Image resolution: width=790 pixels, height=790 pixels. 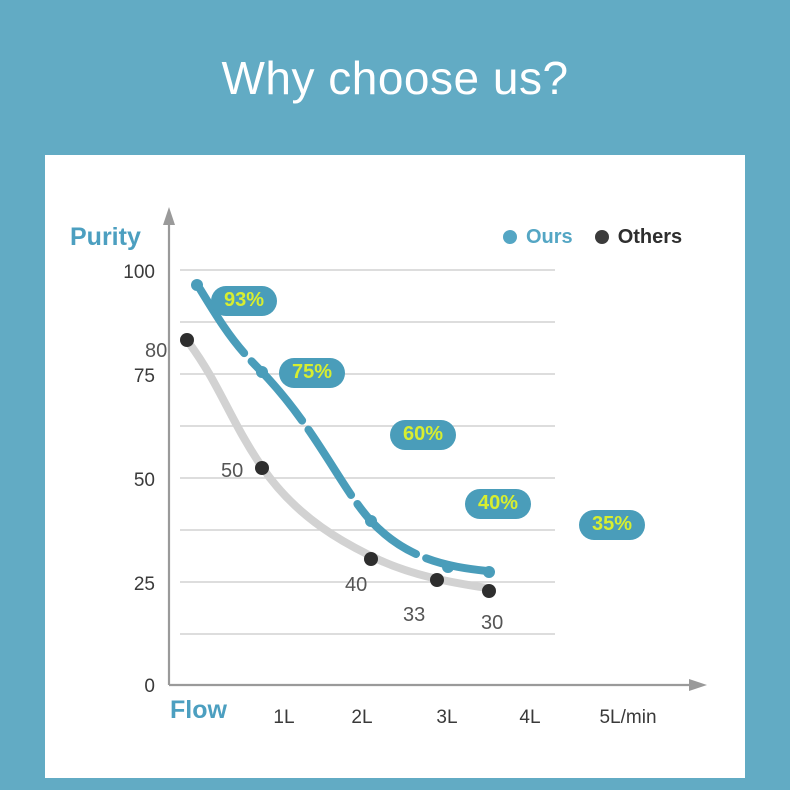 I want to click on data-label-others-2l: 50, so click(x=232, y=471).